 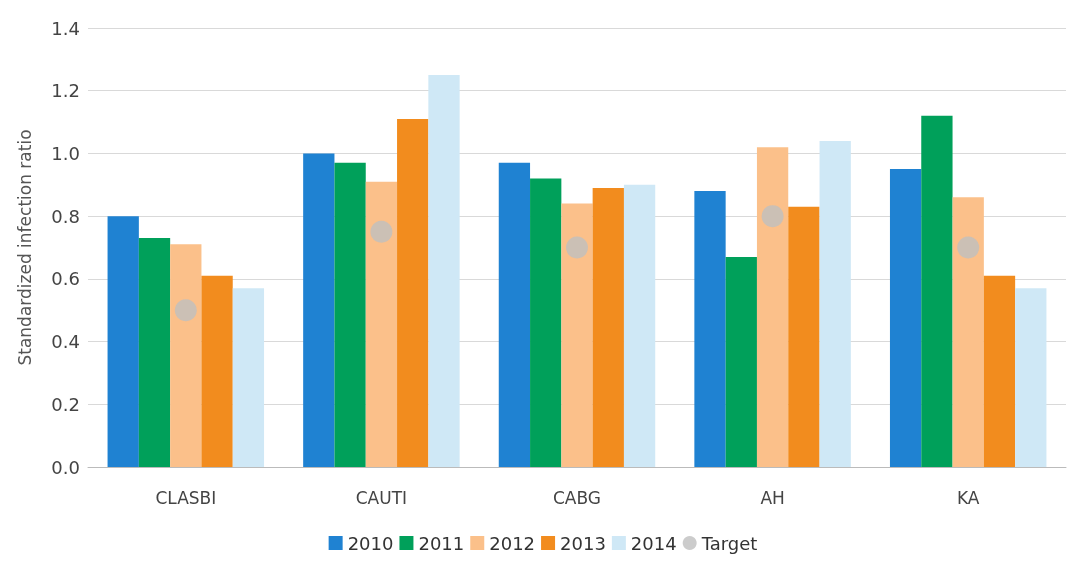 What do you see at coordinates (653, 543) in the screenshot?
I see `legend-label: 2014` at bounding box center [653, 543].